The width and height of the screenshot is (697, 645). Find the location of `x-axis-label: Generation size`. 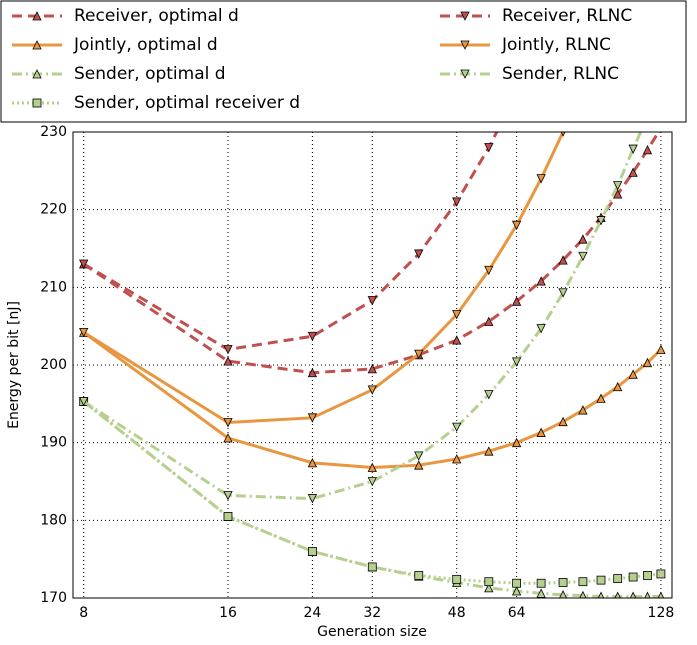

x-axis-label: Generation size is located at coordinates (372, 632).